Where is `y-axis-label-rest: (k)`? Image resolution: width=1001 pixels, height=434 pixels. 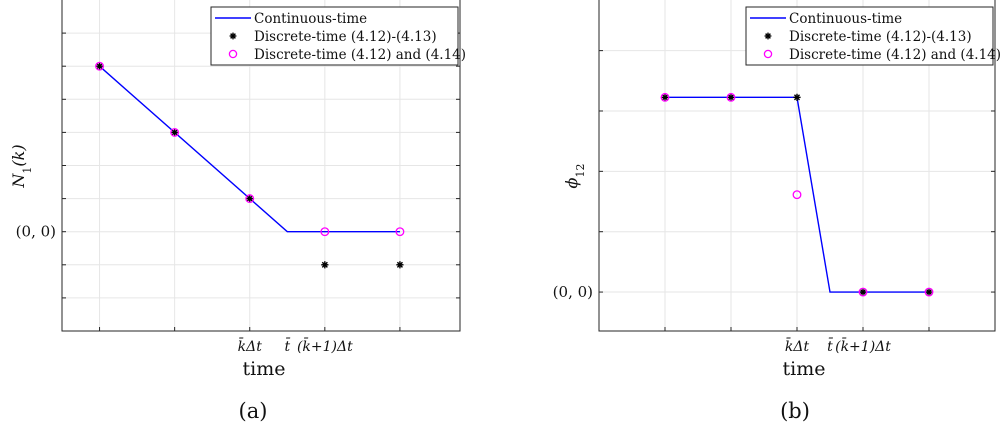 y-axis-label-rest: (k) is located at coordinates (18, 155).